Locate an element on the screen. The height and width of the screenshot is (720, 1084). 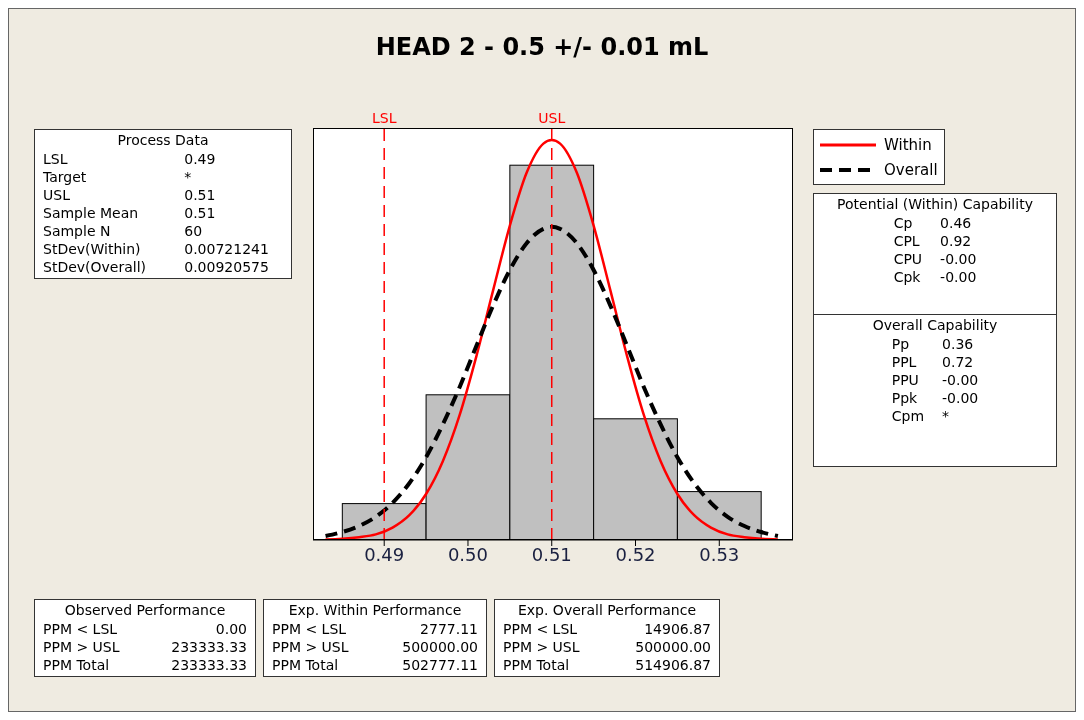
legend-label: Overall is located at coordinates (911, 169).